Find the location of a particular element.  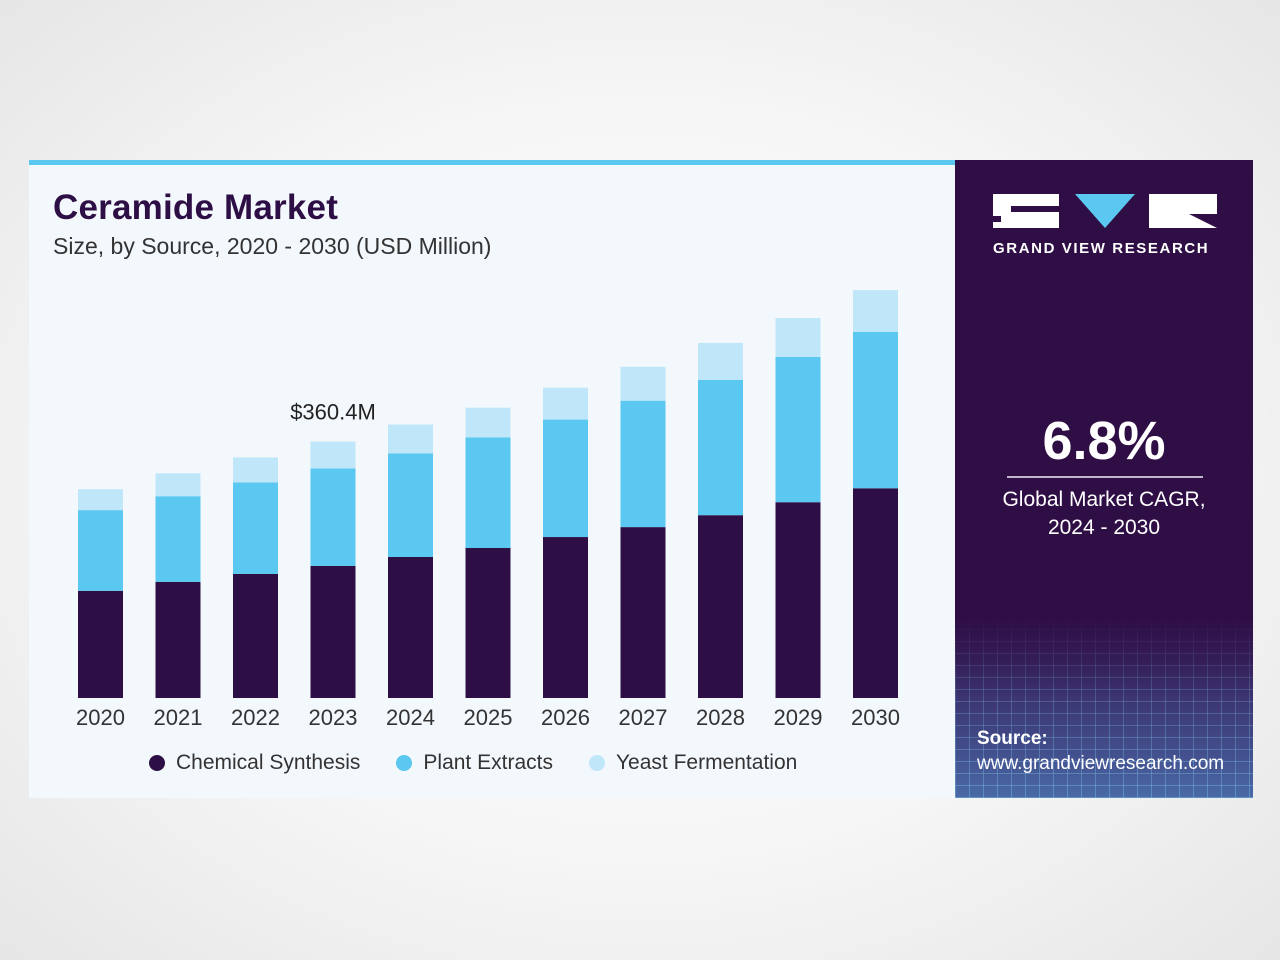

accent-rule is located at coordinates (492, 162).